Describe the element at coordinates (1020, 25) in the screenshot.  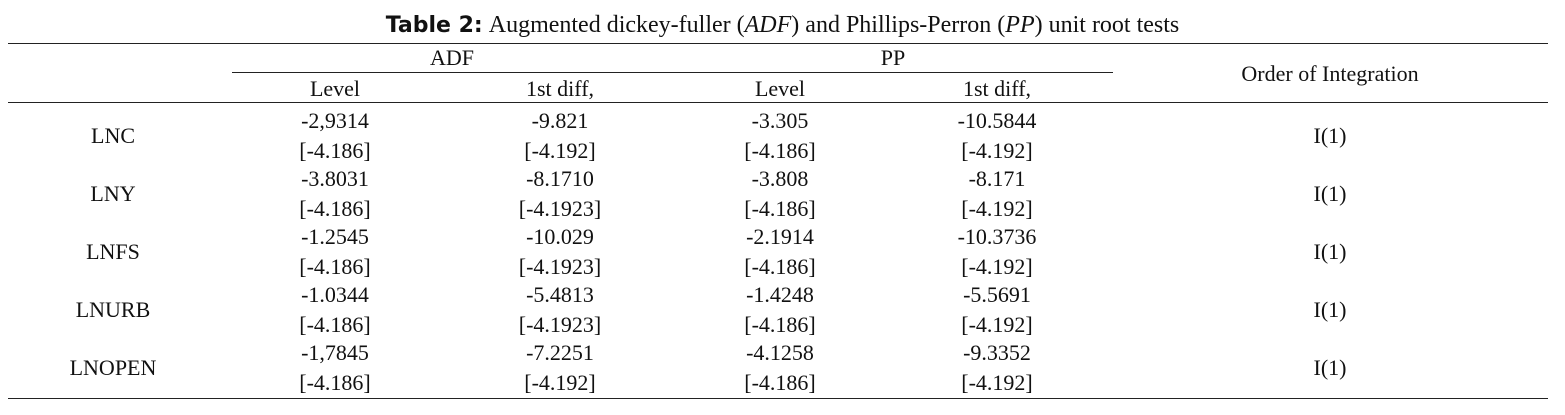
I see `title-text: PP` at that location.